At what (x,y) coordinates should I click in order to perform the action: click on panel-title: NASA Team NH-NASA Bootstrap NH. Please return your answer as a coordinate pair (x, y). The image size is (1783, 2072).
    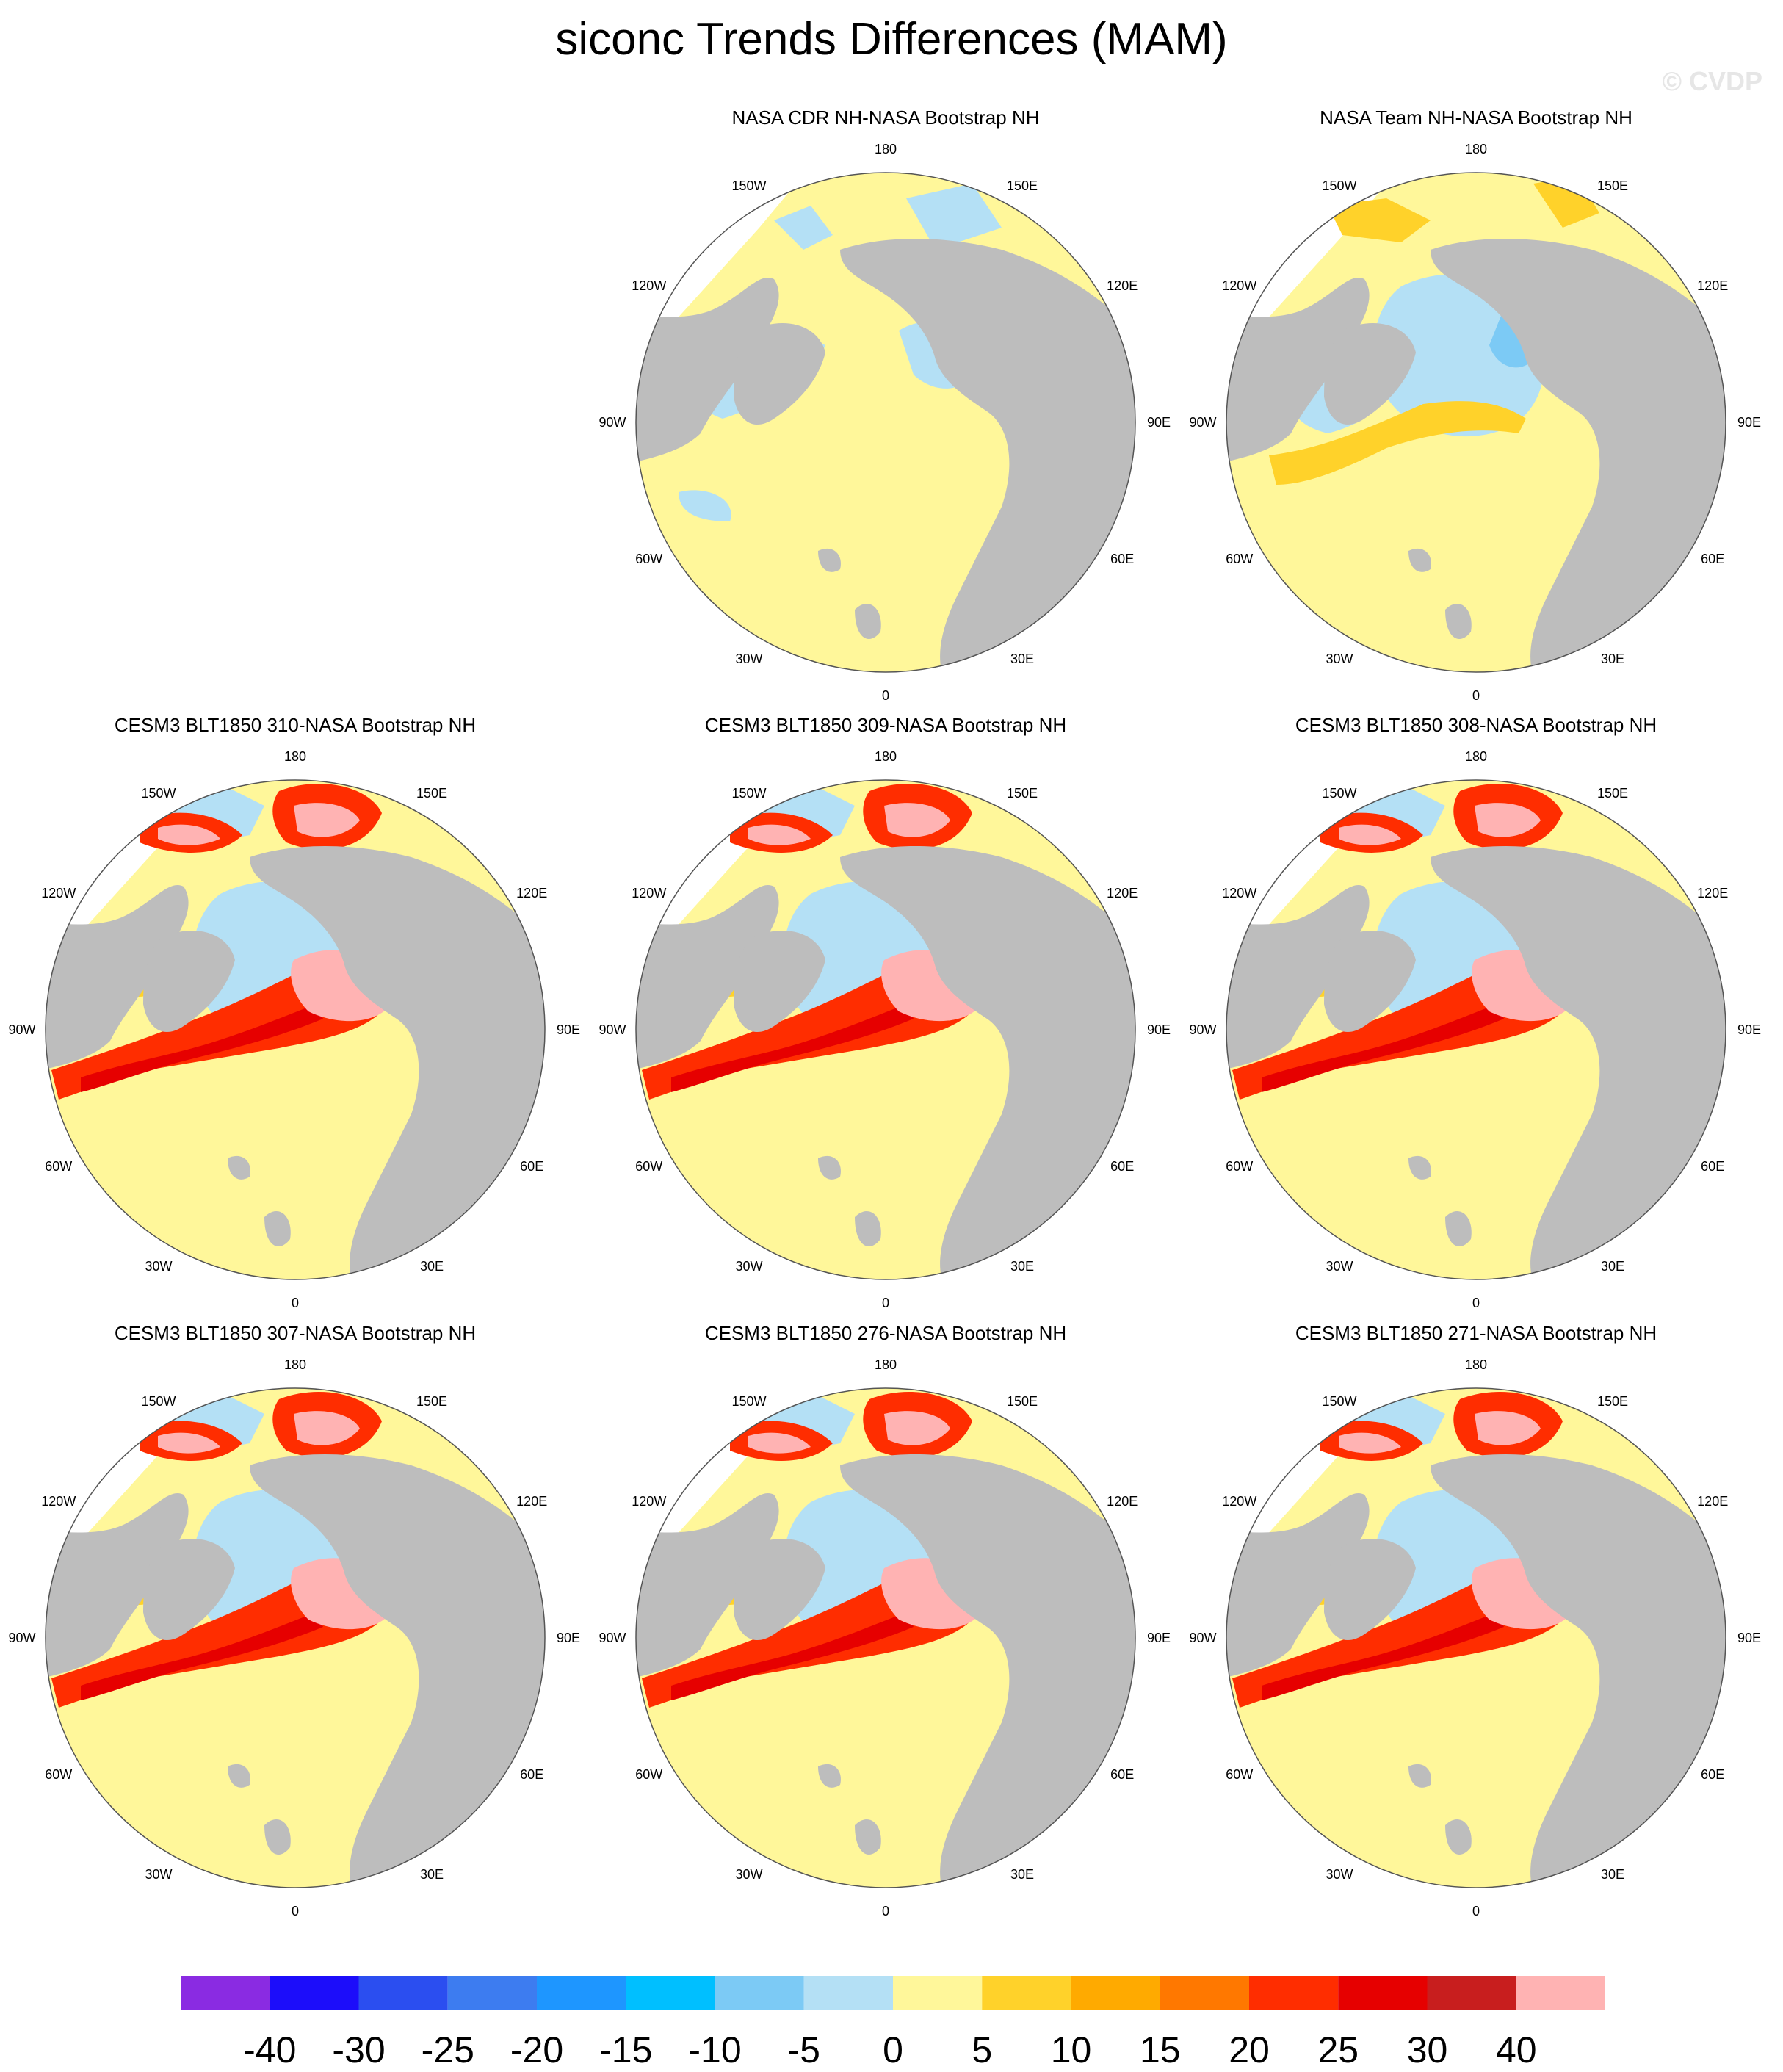
    Looking at the image, I should click on (1476, 118).